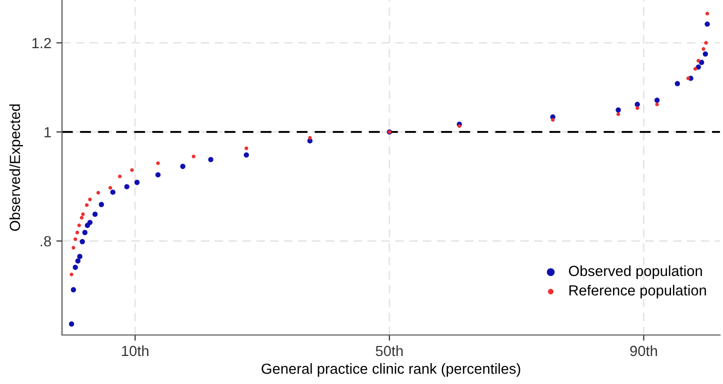 The width and height of the screenshot is (723, 384). Describe the element at coordinates (643, 350) in the screenshot. I see `x-tick-label: 90th` at that location.